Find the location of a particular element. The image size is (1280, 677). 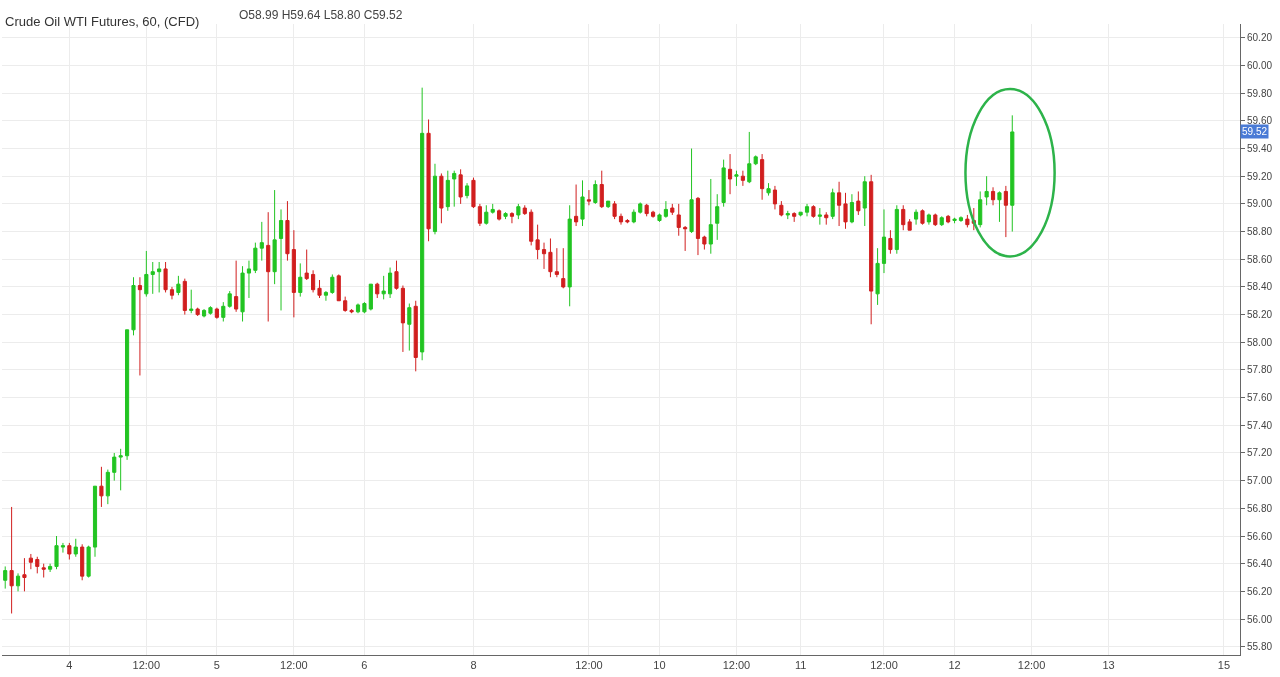

y-tick-label: 59.80 is located at coordinates (1260, 93).